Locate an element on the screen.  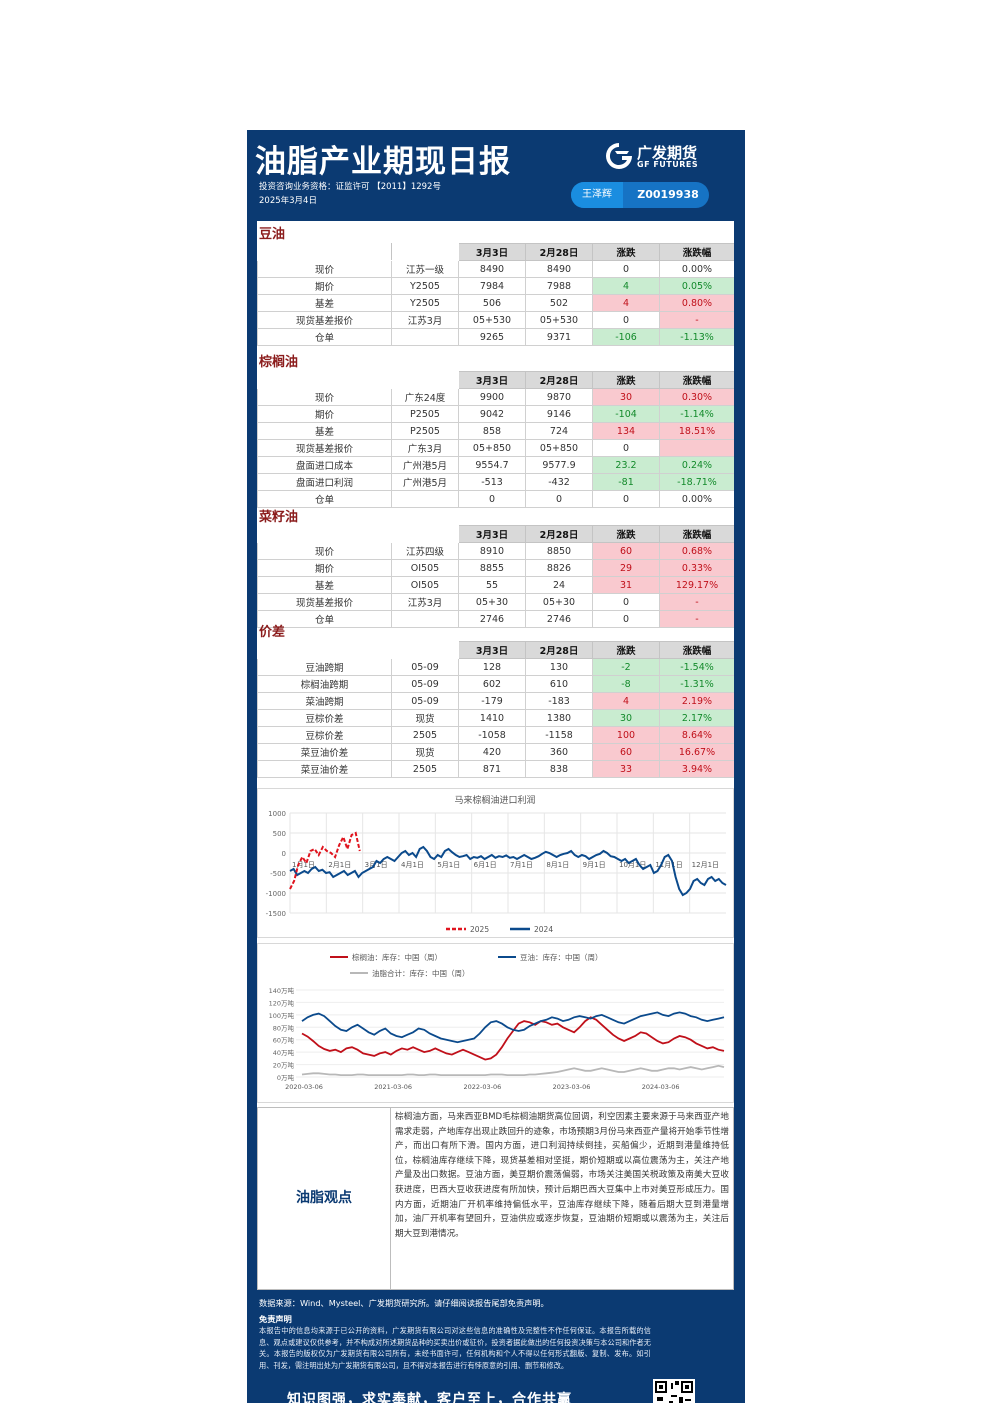
table-row: 菜豆油价差 2505 871 838 33 3.94% is located at coordinates (495, 769).